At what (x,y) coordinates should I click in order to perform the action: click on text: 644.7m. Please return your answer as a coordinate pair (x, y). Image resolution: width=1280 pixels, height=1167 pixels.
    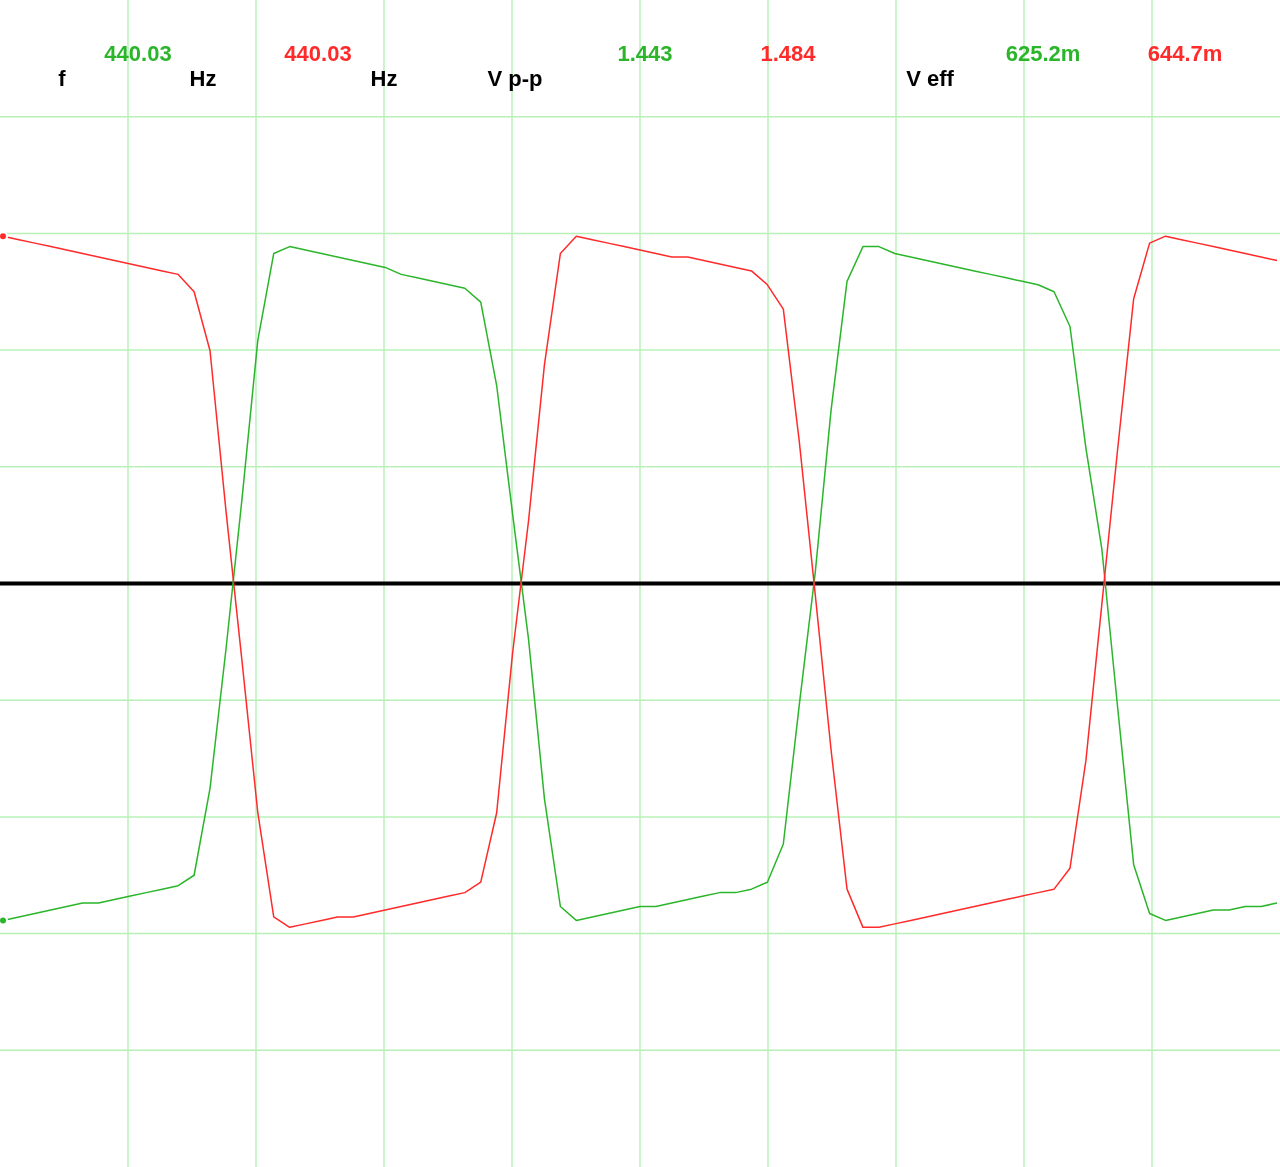
    Looking at the image, I should click on (1185, 54).